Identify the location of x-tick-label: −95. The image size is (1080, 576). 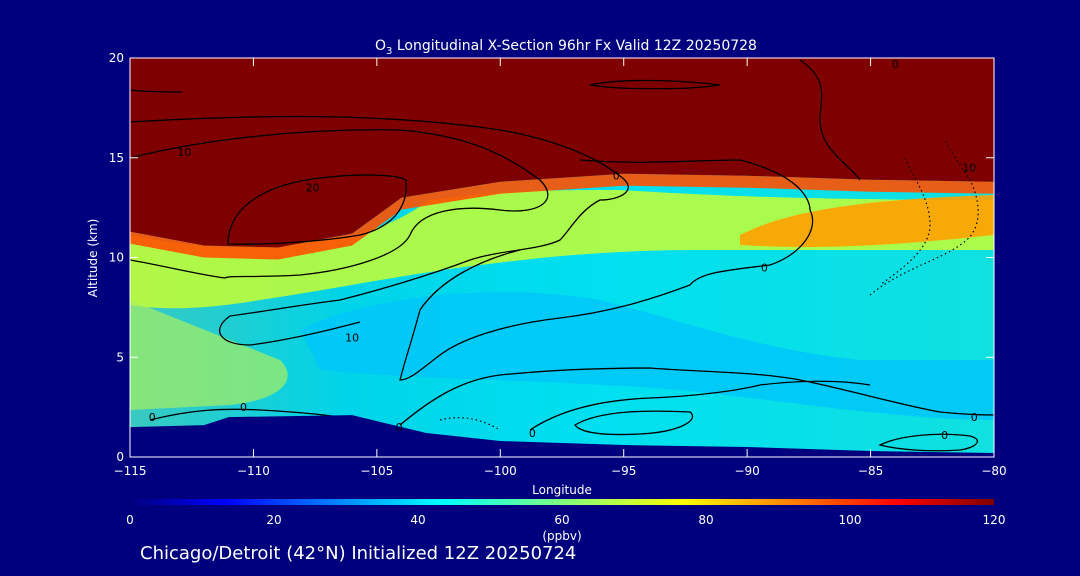
(623, 471).